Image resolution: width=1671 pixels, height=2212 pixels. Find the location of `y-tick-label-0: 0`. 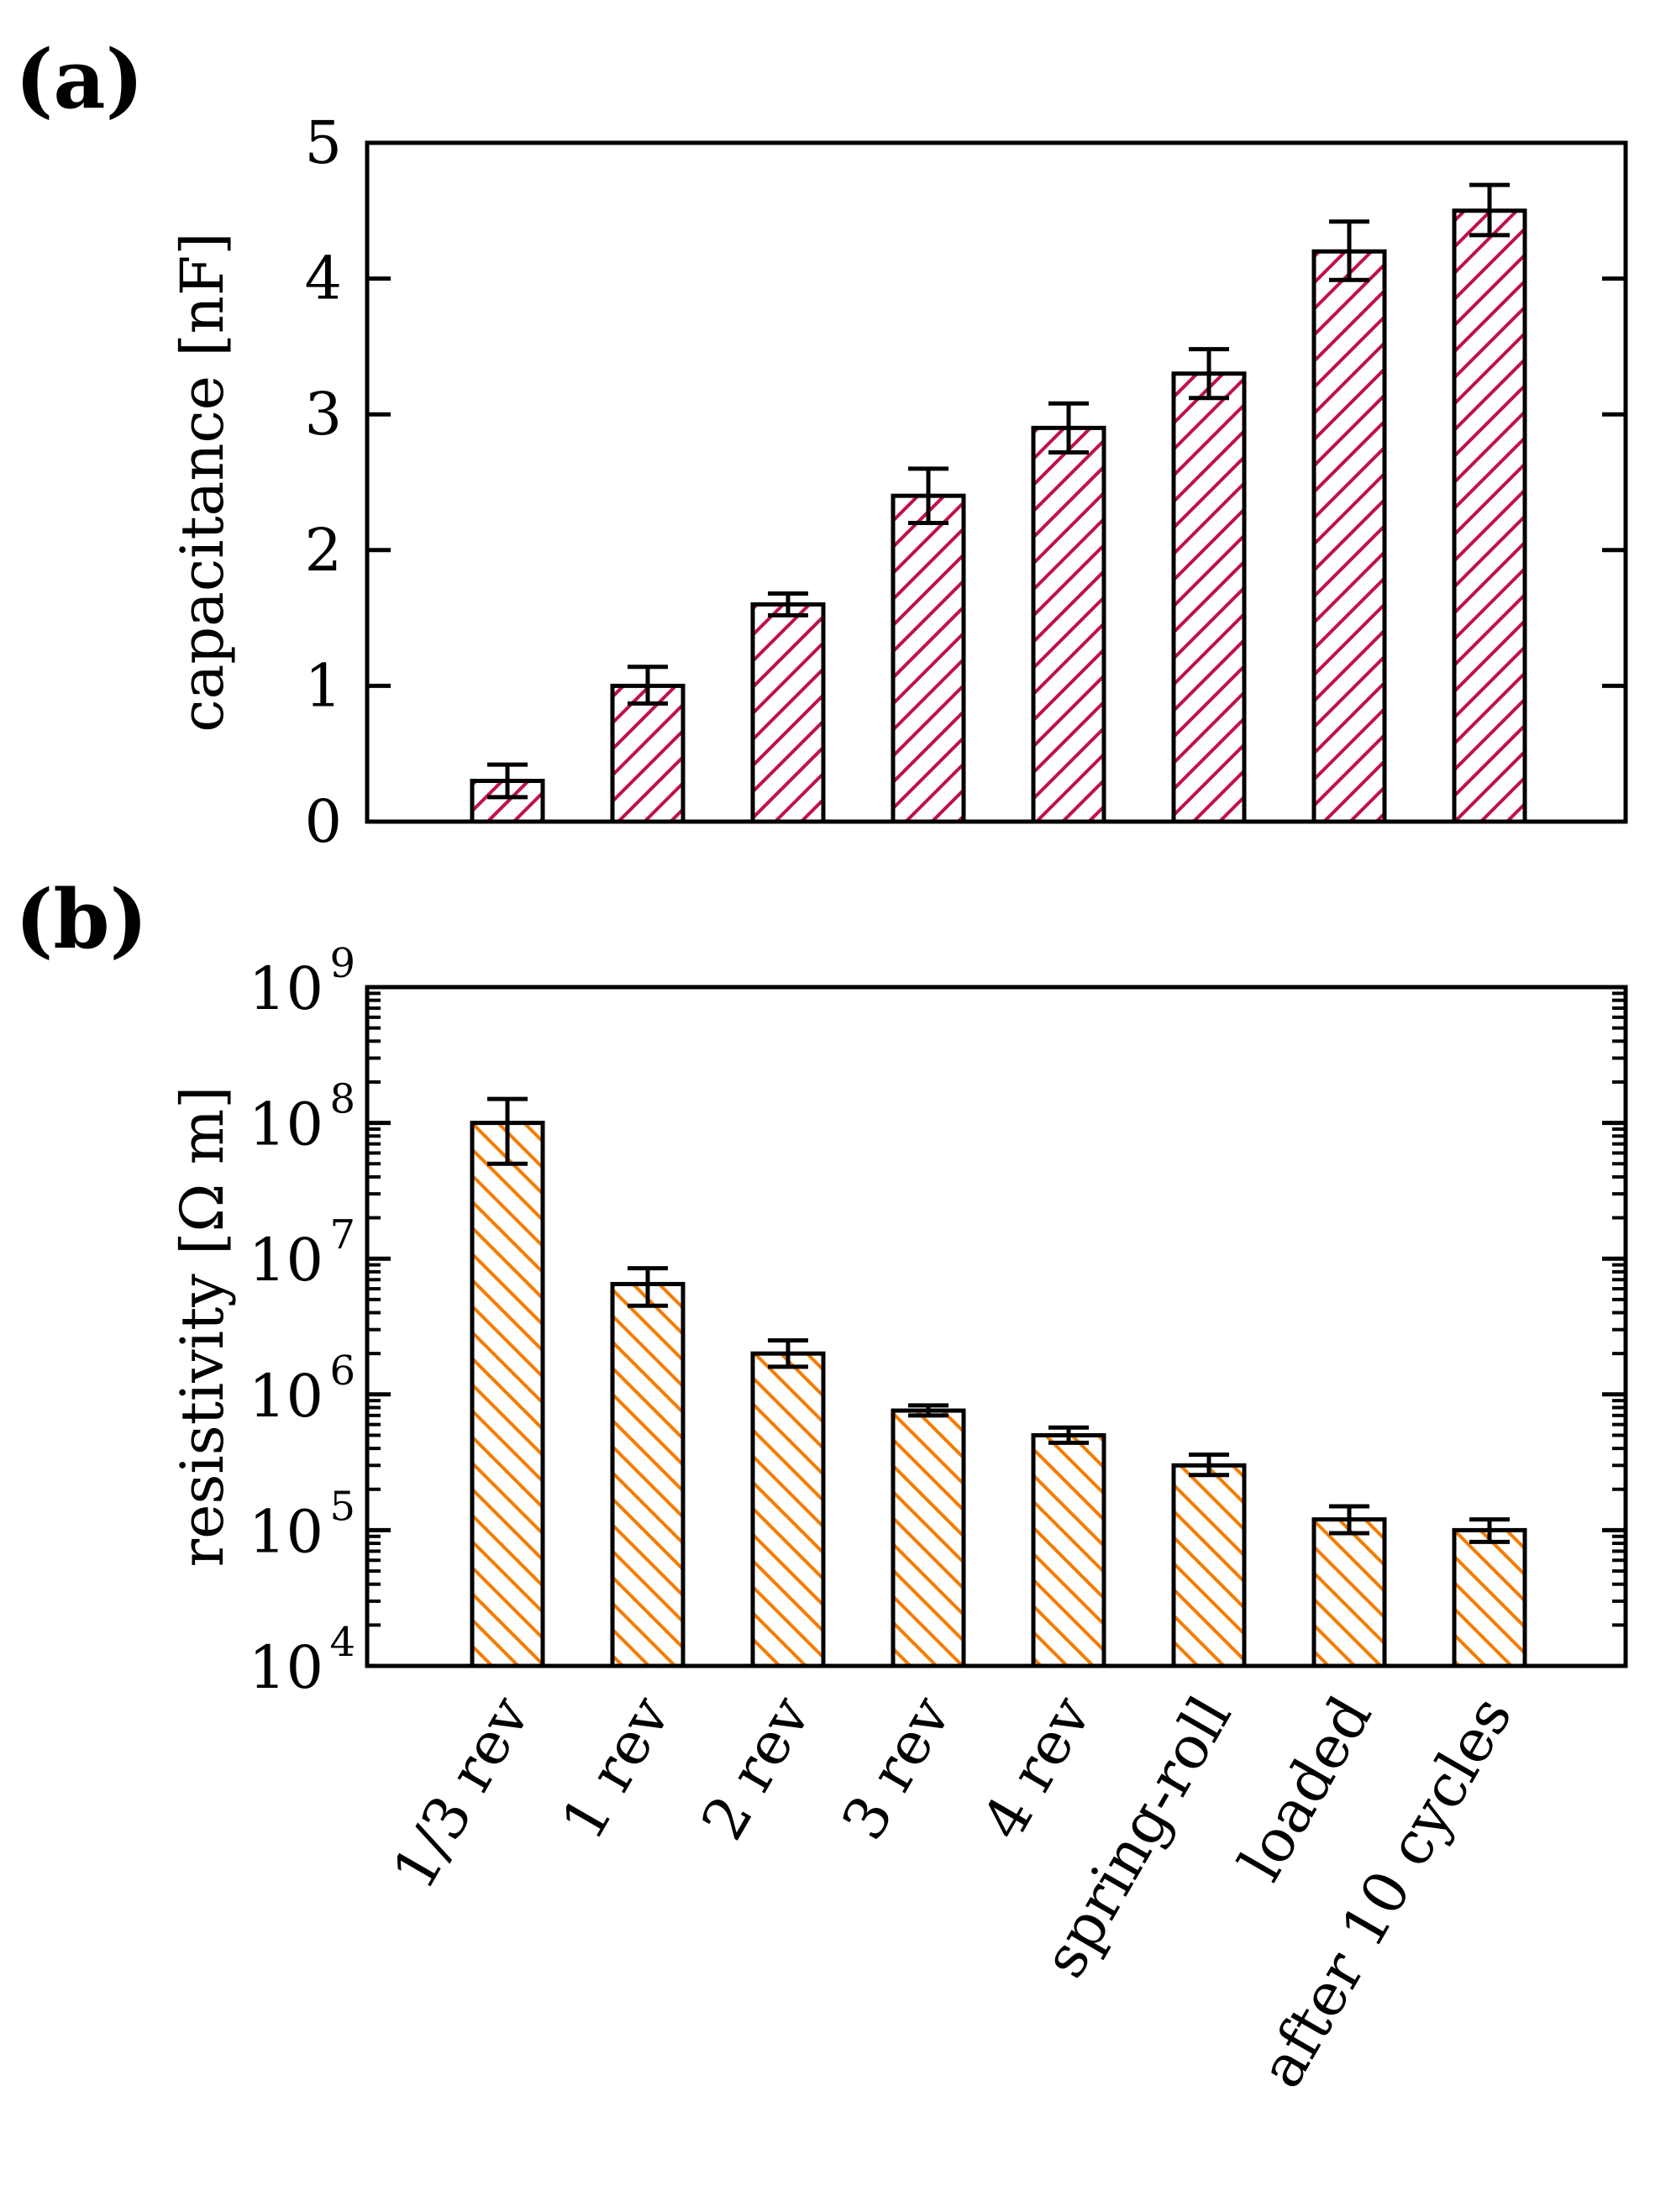

y-tick-label-0: 0 is located at coordinates (323, 821).